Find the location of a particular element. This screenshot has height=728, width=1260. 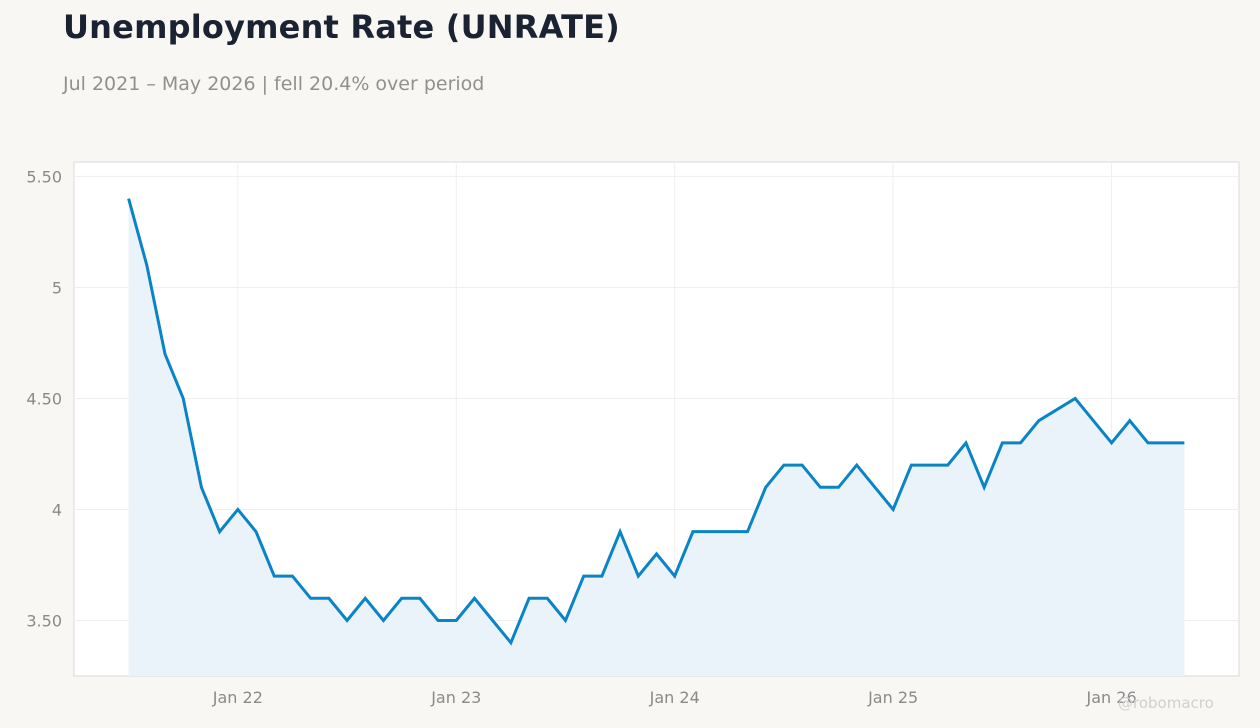

y-tick-label: 5 is located at coordinates (57, 287).